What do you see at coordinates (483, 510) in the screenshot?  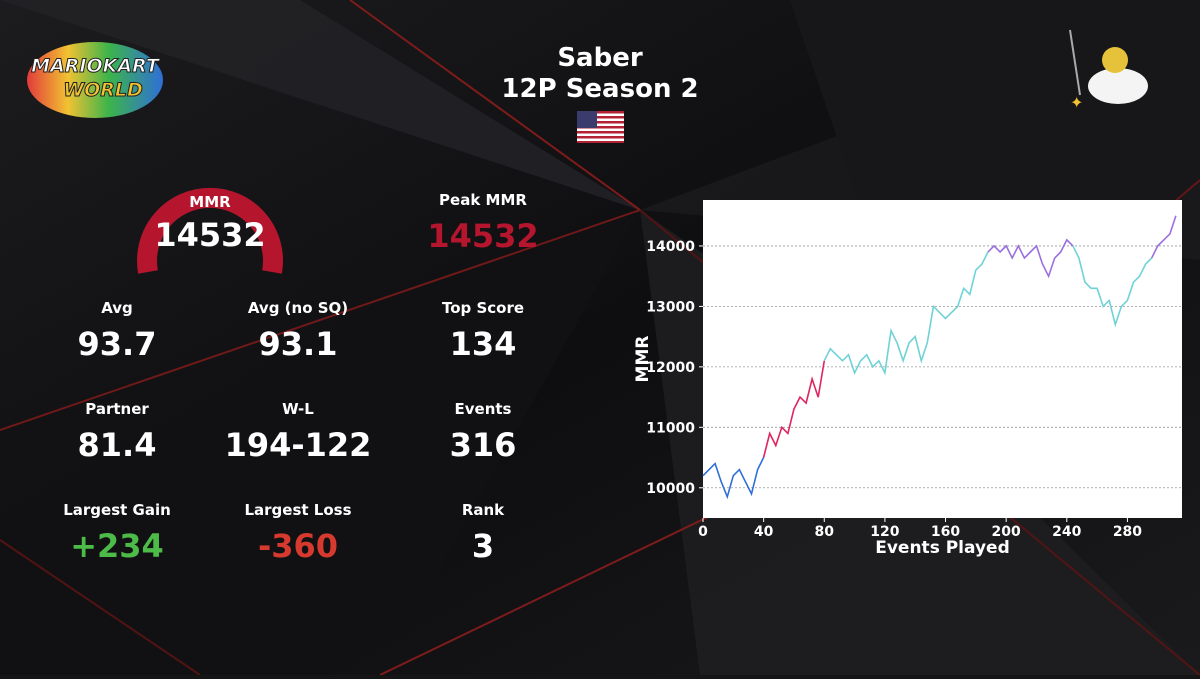 I see `stat-label: Rank` at bounding box center [483, 510].